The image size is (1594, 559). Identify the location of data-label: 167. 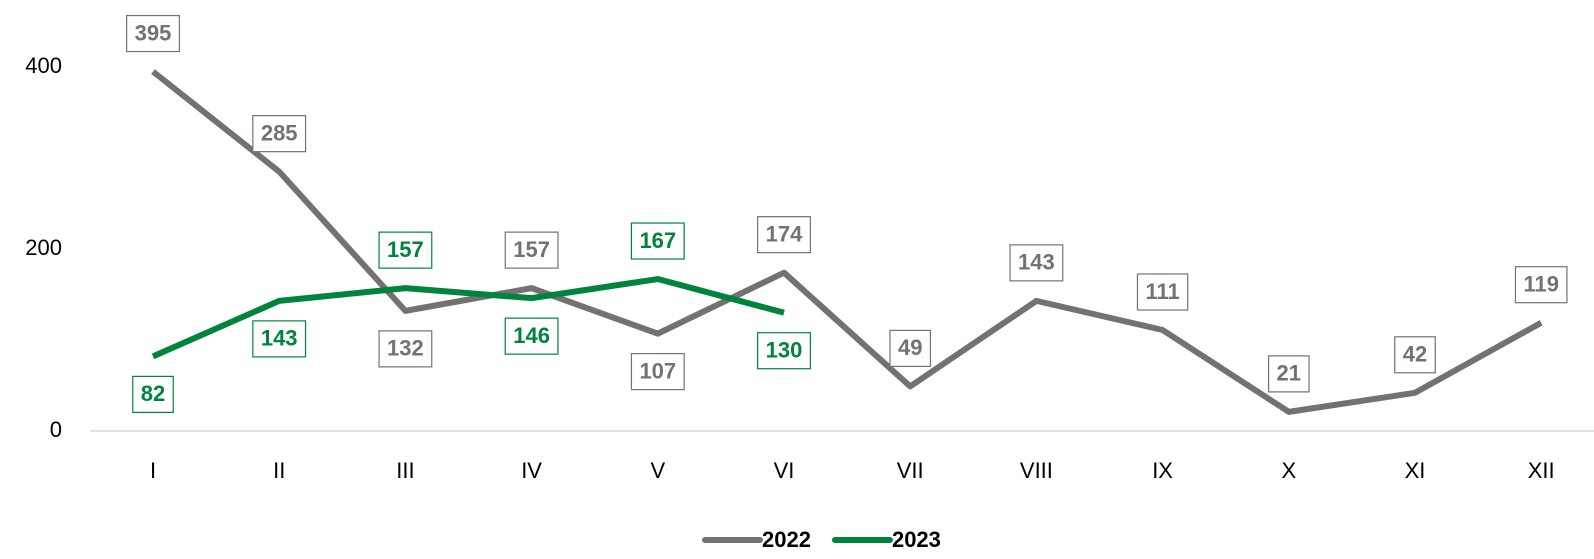
(657, 241).